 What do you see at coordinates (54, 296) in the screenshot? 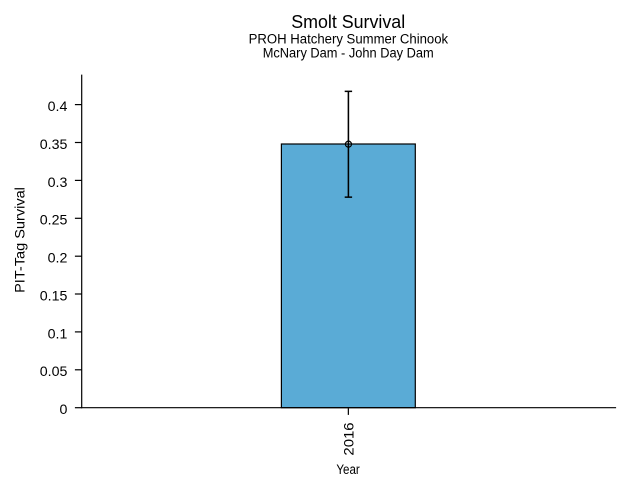
I see `svg-text: 0.15` at bounding box center [54, 296].